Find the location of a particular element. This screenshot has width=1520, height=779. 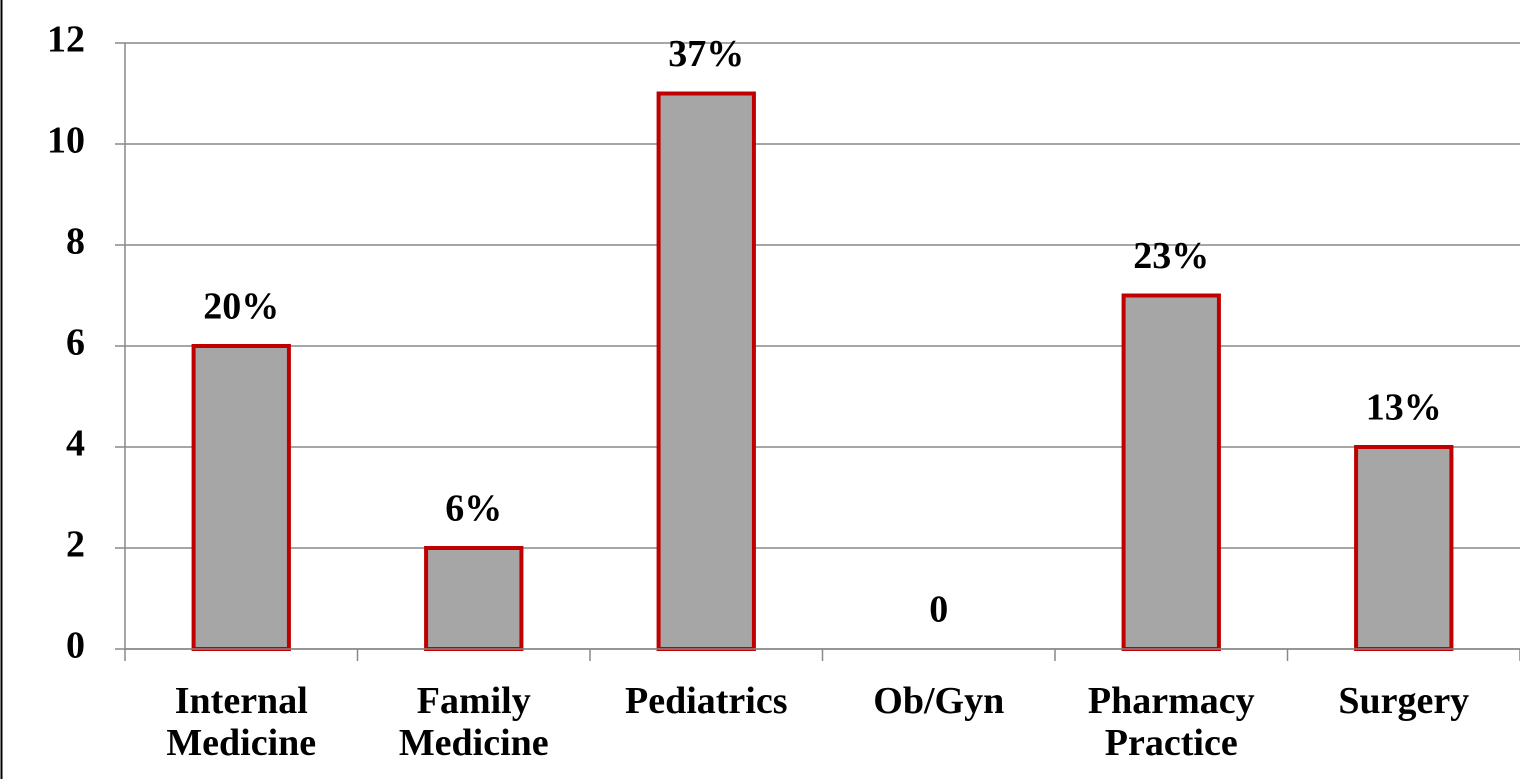

bar-annotation: 20% is located at coordinates (241, 307).